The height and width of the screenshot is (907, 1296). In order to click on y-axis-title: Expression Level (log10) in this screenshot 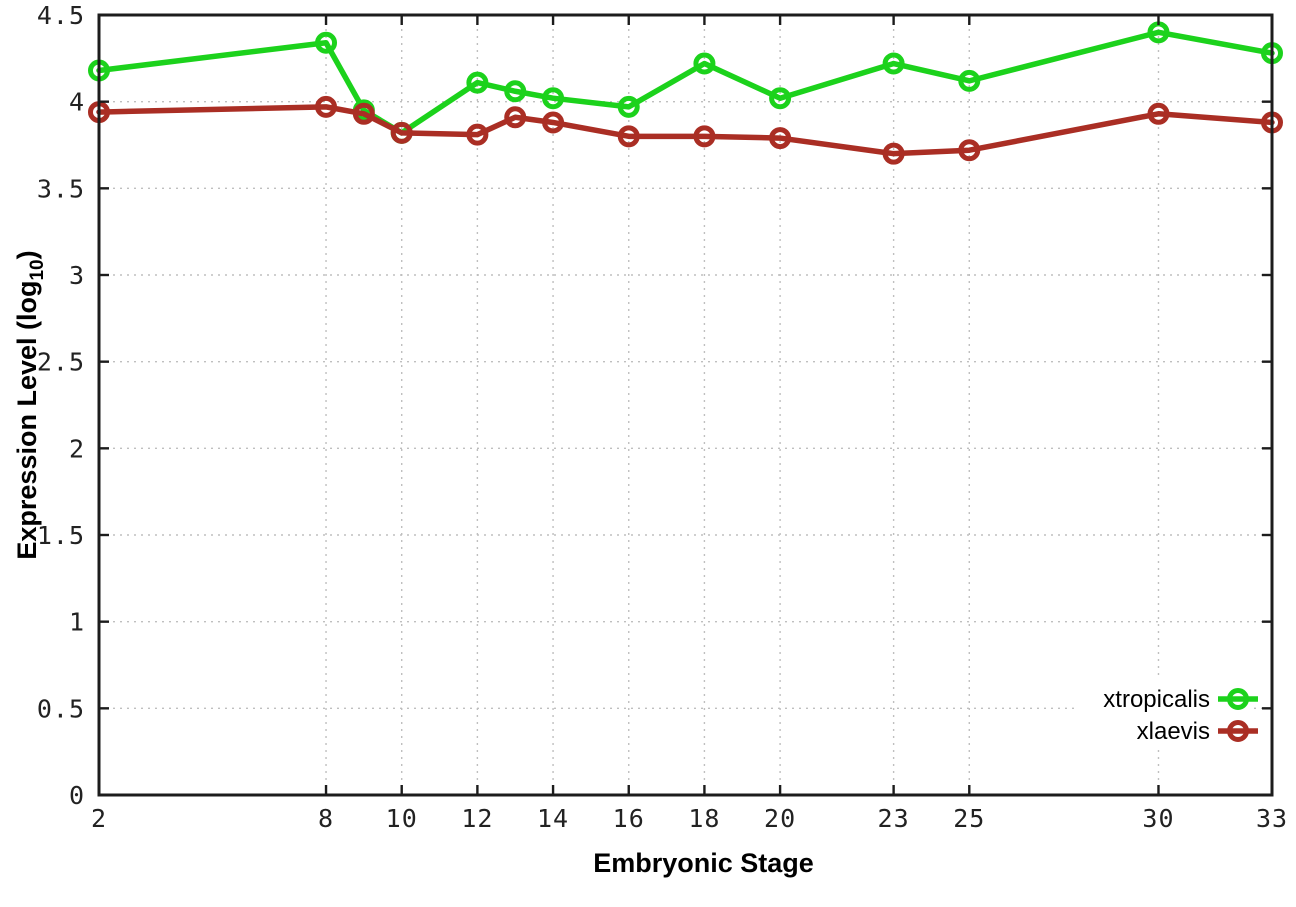, I will do `click(30, 404)`.